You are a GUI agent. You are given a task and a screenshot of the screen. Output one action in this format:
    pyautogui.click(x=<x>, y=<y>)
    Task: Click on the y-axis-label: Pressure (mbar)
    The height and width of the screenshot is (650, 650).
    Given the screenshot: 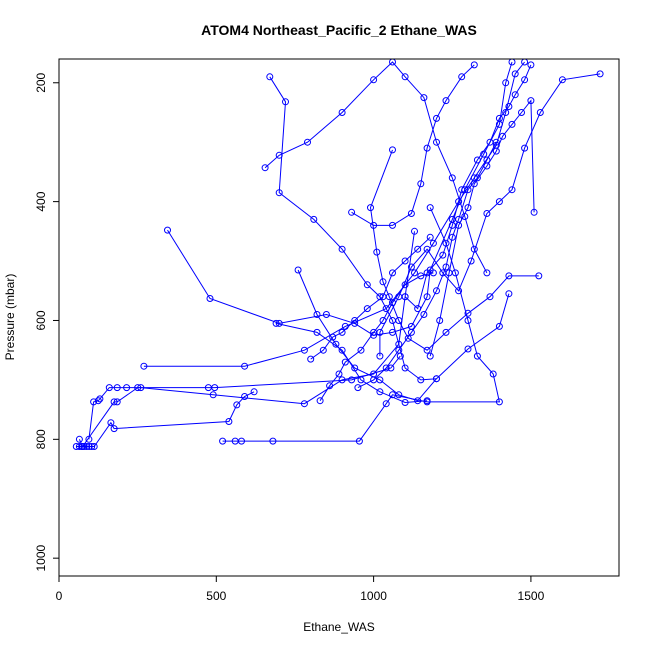 What is the action you would take?
    pyautogui.click(x=10, y=317)
    